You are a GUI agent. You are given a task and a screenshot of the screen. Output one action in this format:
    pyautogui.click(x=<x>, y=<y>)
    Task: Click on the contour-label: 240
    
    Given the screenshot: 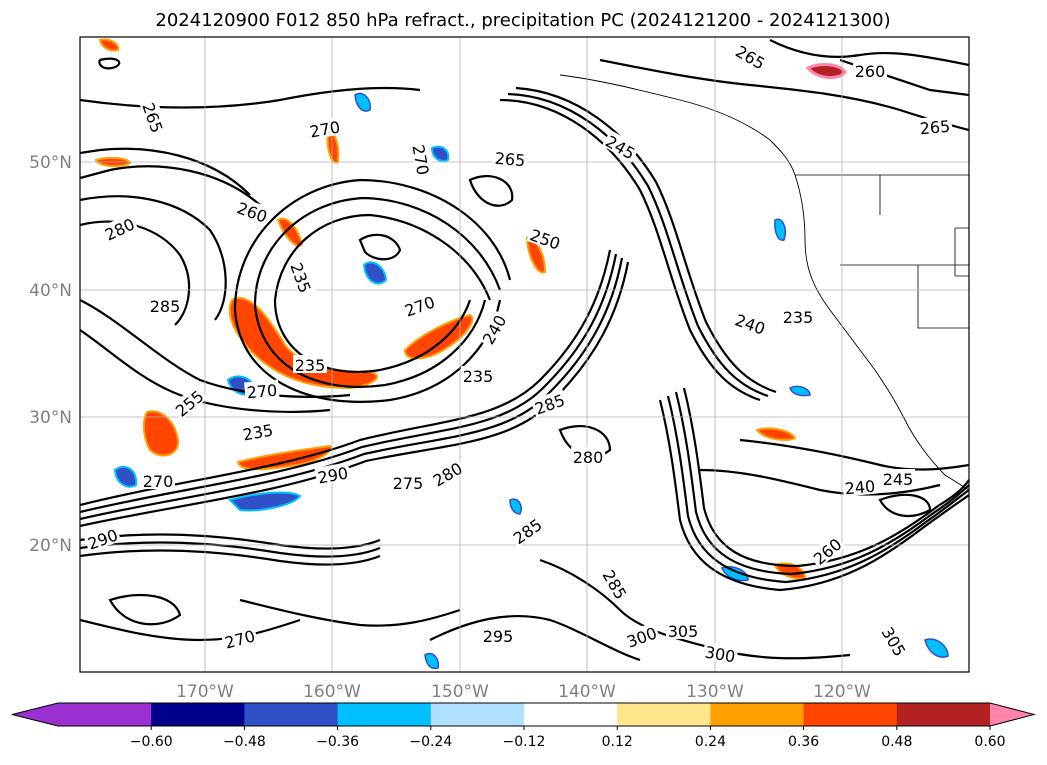 What is the action you would take?
    pyautogui.click(x=860, y=488)
    